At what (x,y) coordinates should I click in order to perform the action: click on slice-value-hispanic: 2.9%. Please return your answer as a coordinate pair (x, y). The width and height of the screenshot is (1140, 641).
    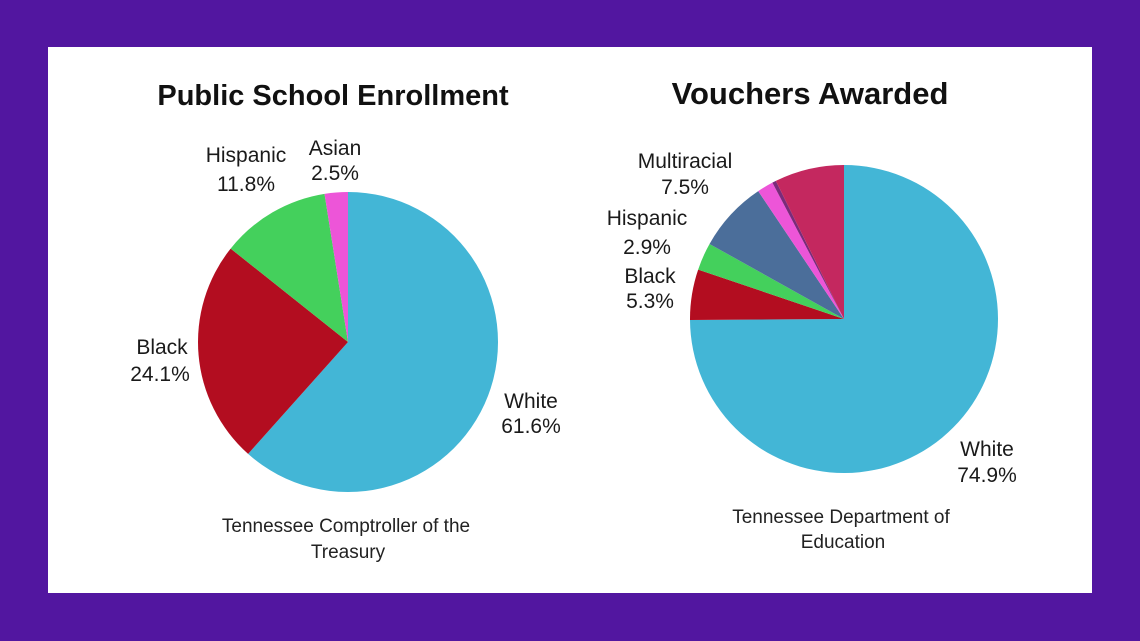
    Looking at the image, I should click on (647, 247).